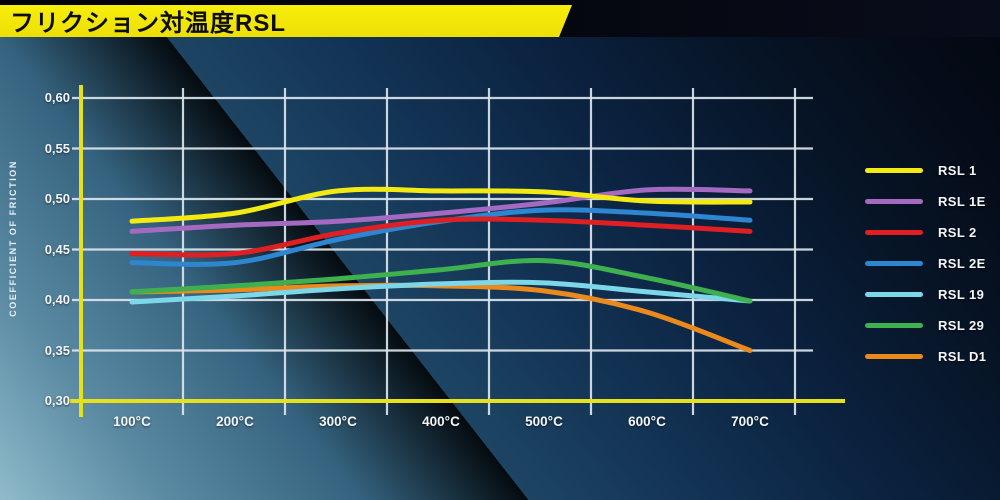 The height and width of the screenshot is (500, 1000). I want to click on title-banner: フリクション対温度RSL, so click(286, 21).